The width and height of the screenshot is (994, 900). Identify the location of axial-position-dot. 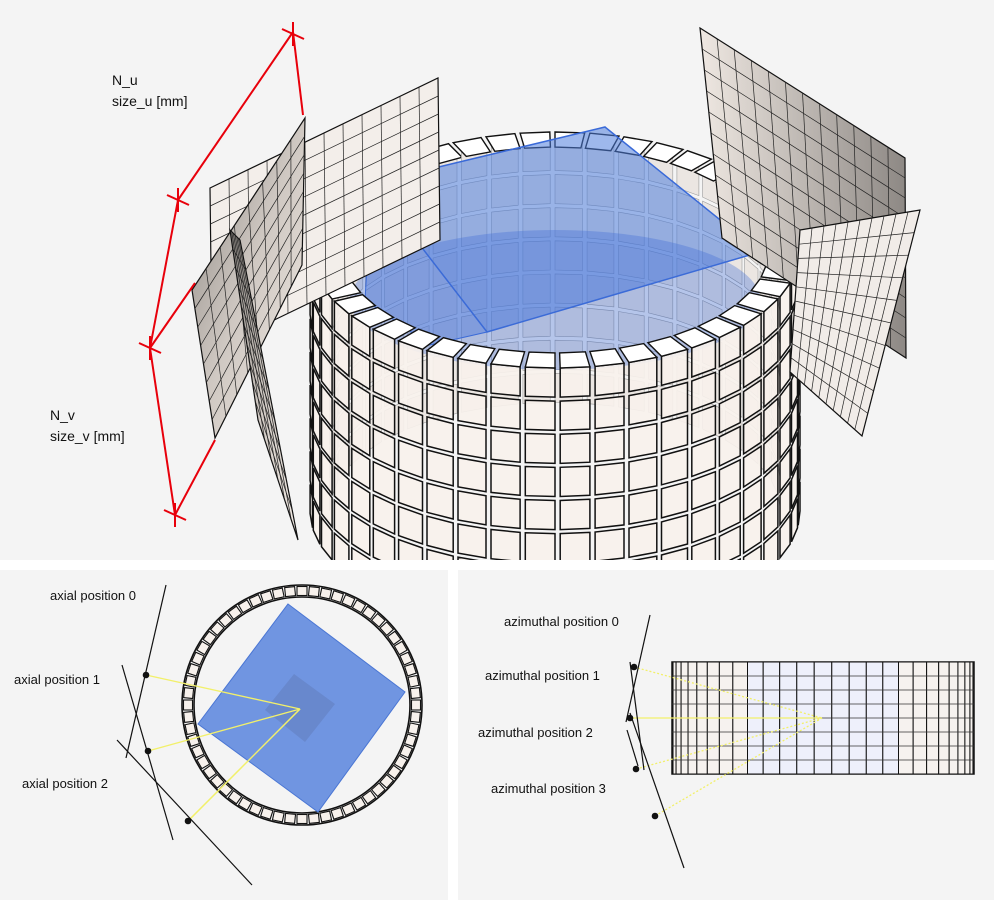
(146, 675).